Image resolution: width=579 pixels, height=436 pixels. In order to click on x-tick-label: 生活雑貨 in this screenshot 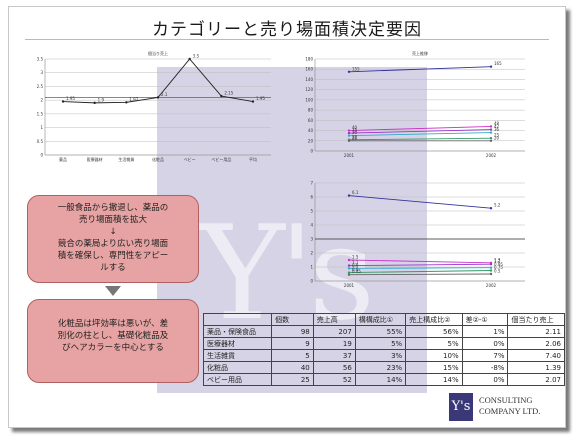, I will do `click(126, 159)`.